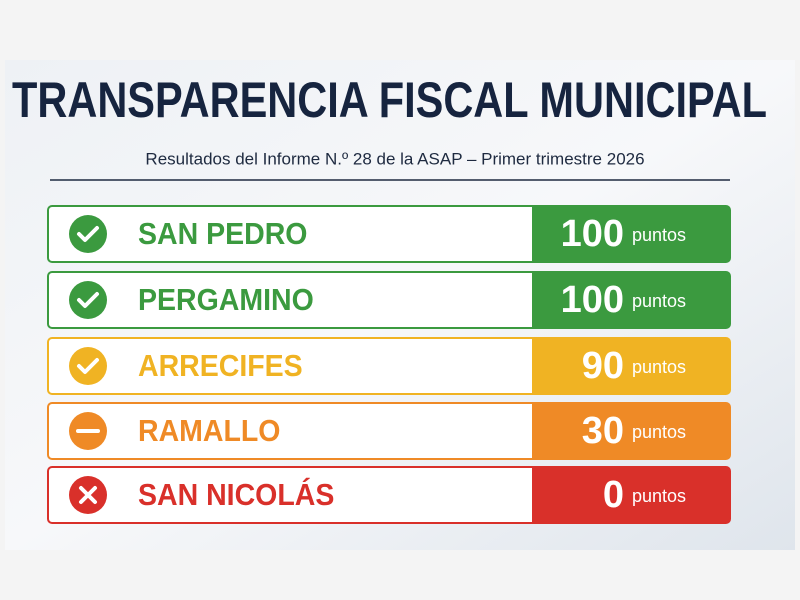  Describe the element at coordinates (389, 100) in the screenshot. I see `title: TRANSPARENCIA FISCAL MUNICIPAL` at that location.